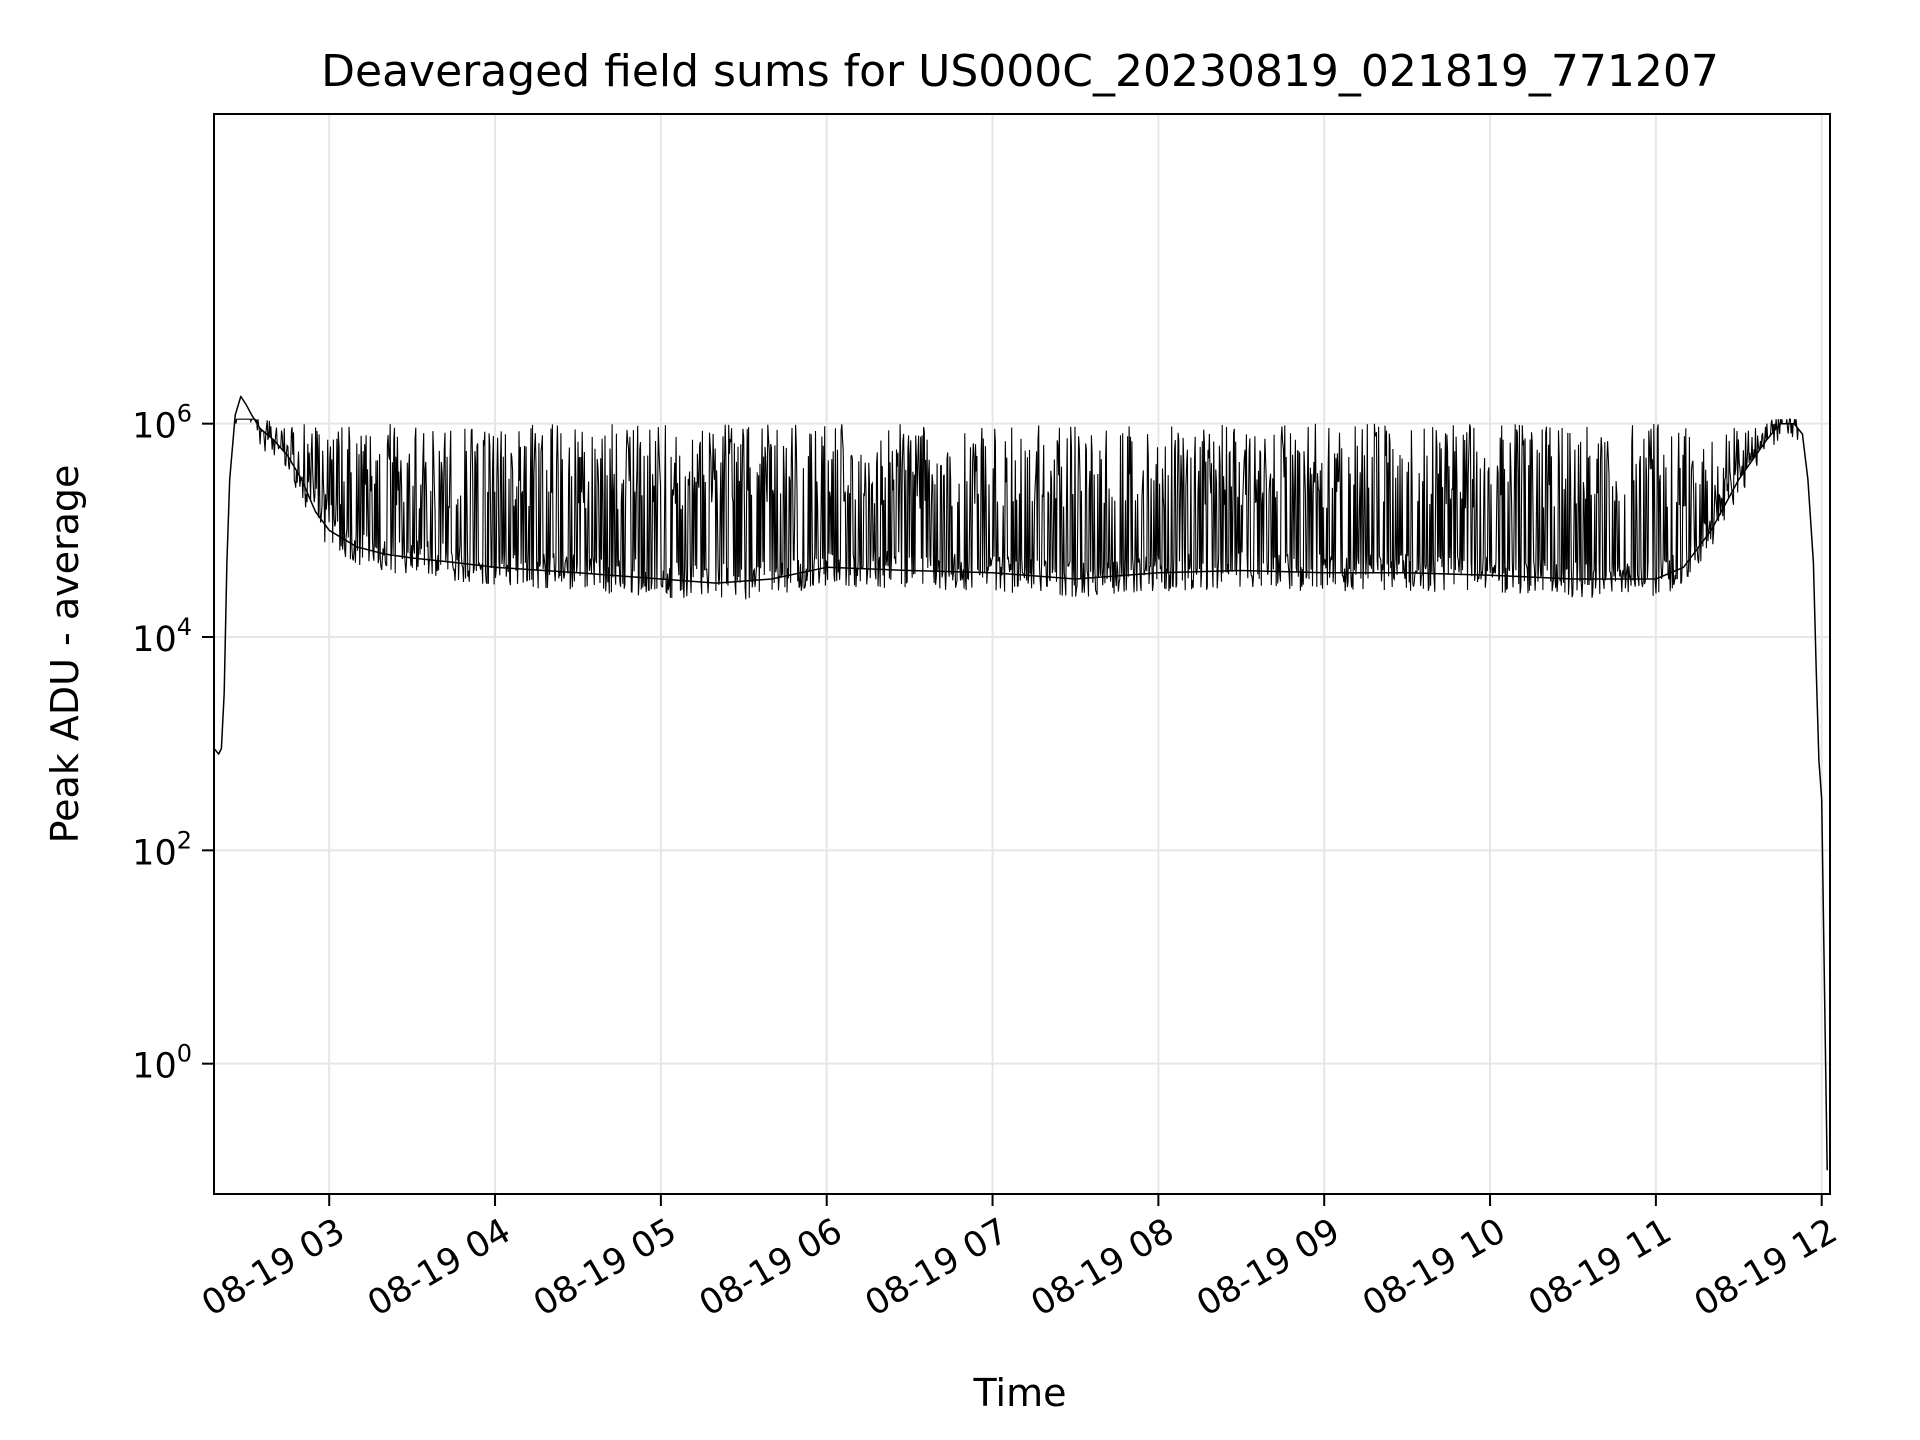 The width and height of the screenshot is (1920, 1440). What do you see at coordinates (184, 1054) in the screenshot?
I see `y-tick-exponent: 0` at bounding box center [184, 1054].